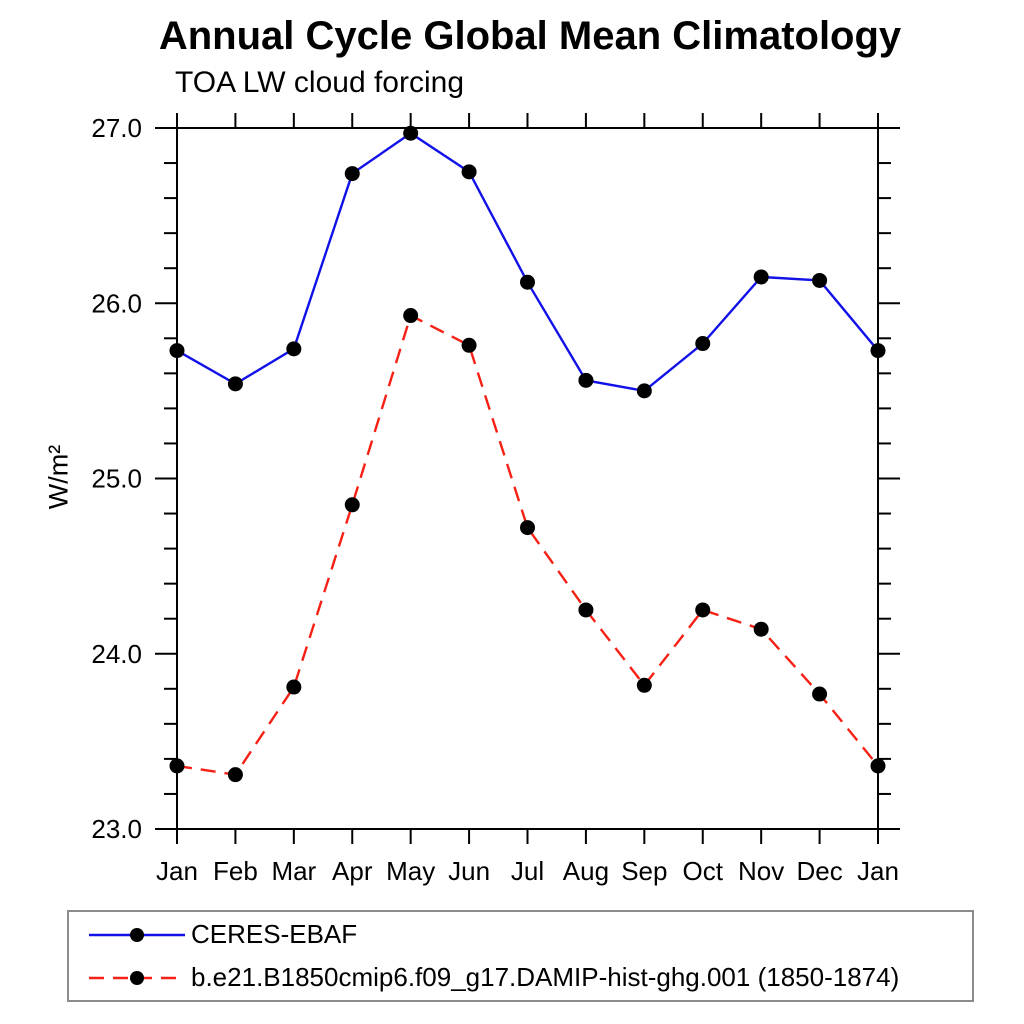  I want to click on x-tick-label: Nov, so click(761, 871).